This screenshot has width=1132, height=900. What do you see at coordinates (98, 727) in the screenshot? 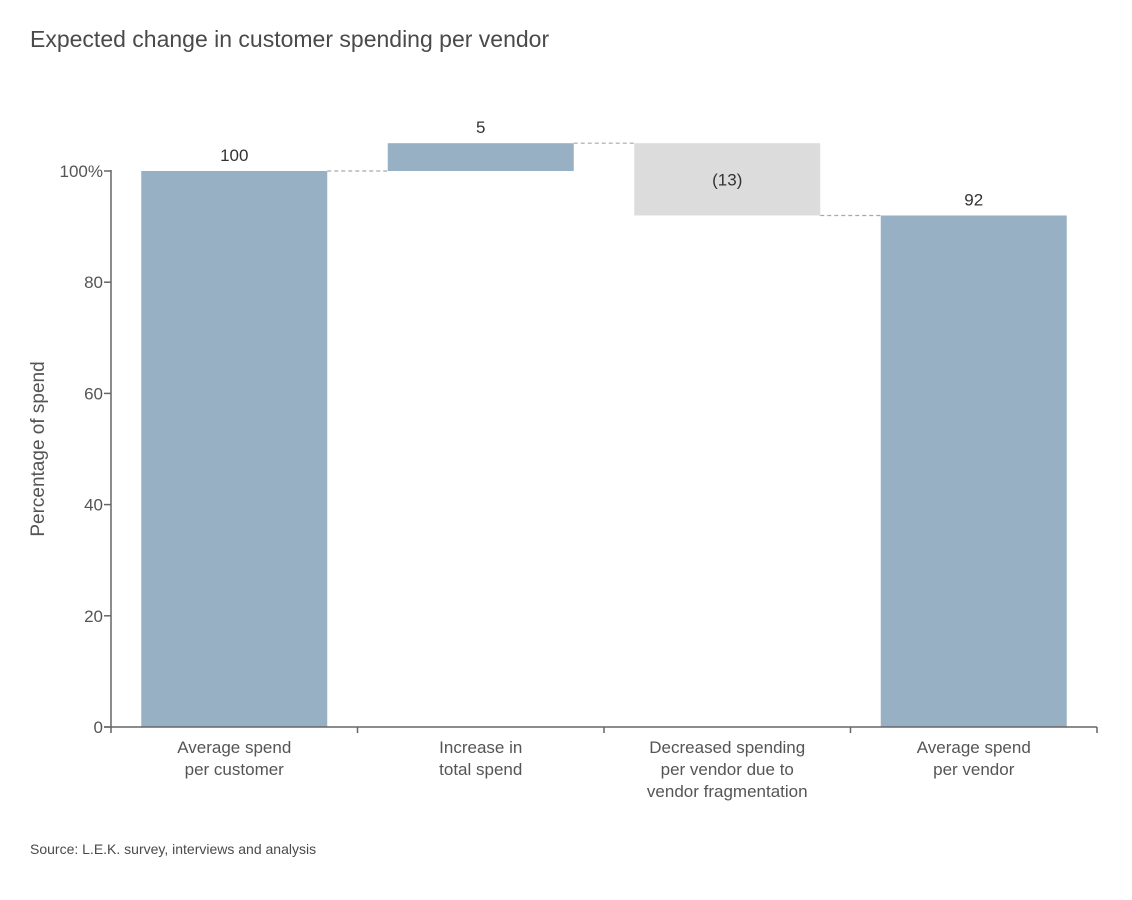
I see `y-tick-label: 0` at bounding box center [98, 727].